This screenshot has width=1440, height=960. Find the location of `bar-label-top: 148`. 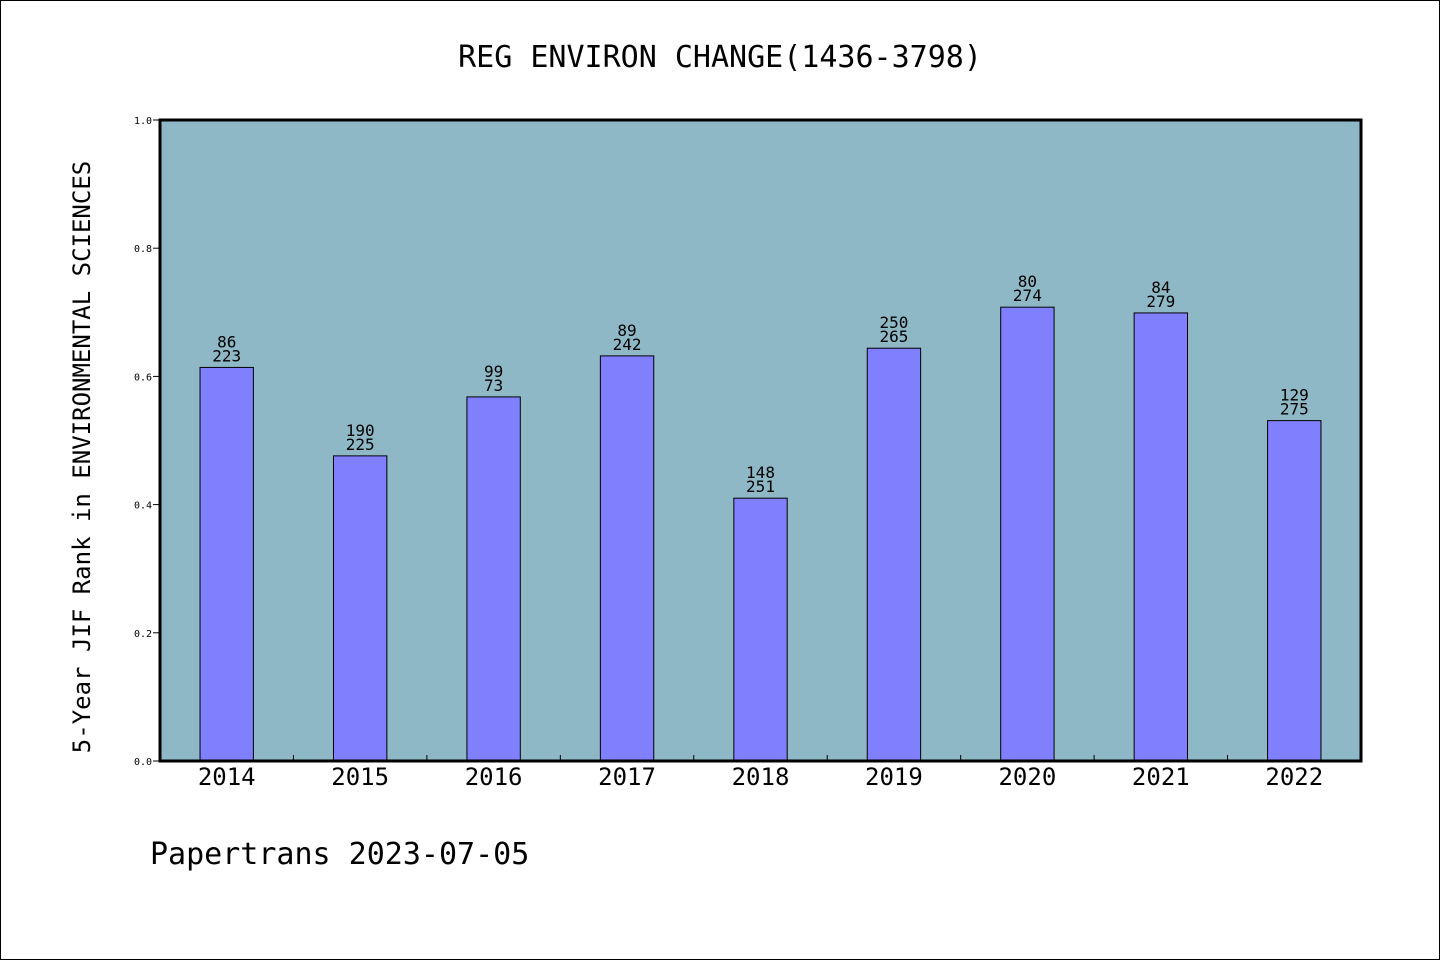

bar-label-top: 148 is located at coordinates (760, 472).